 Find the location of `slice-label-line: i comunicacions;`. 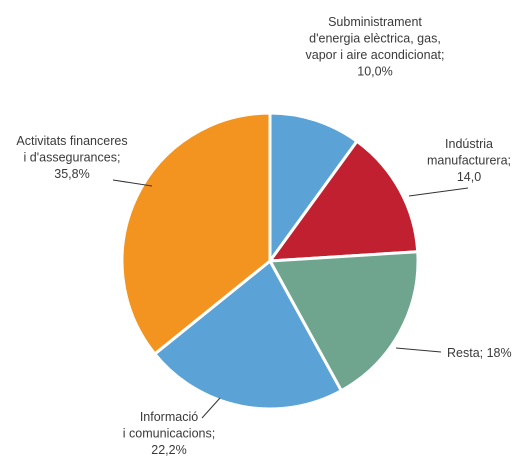

slice-label-line: i comunicacions; is located at coordinates (169, 434).